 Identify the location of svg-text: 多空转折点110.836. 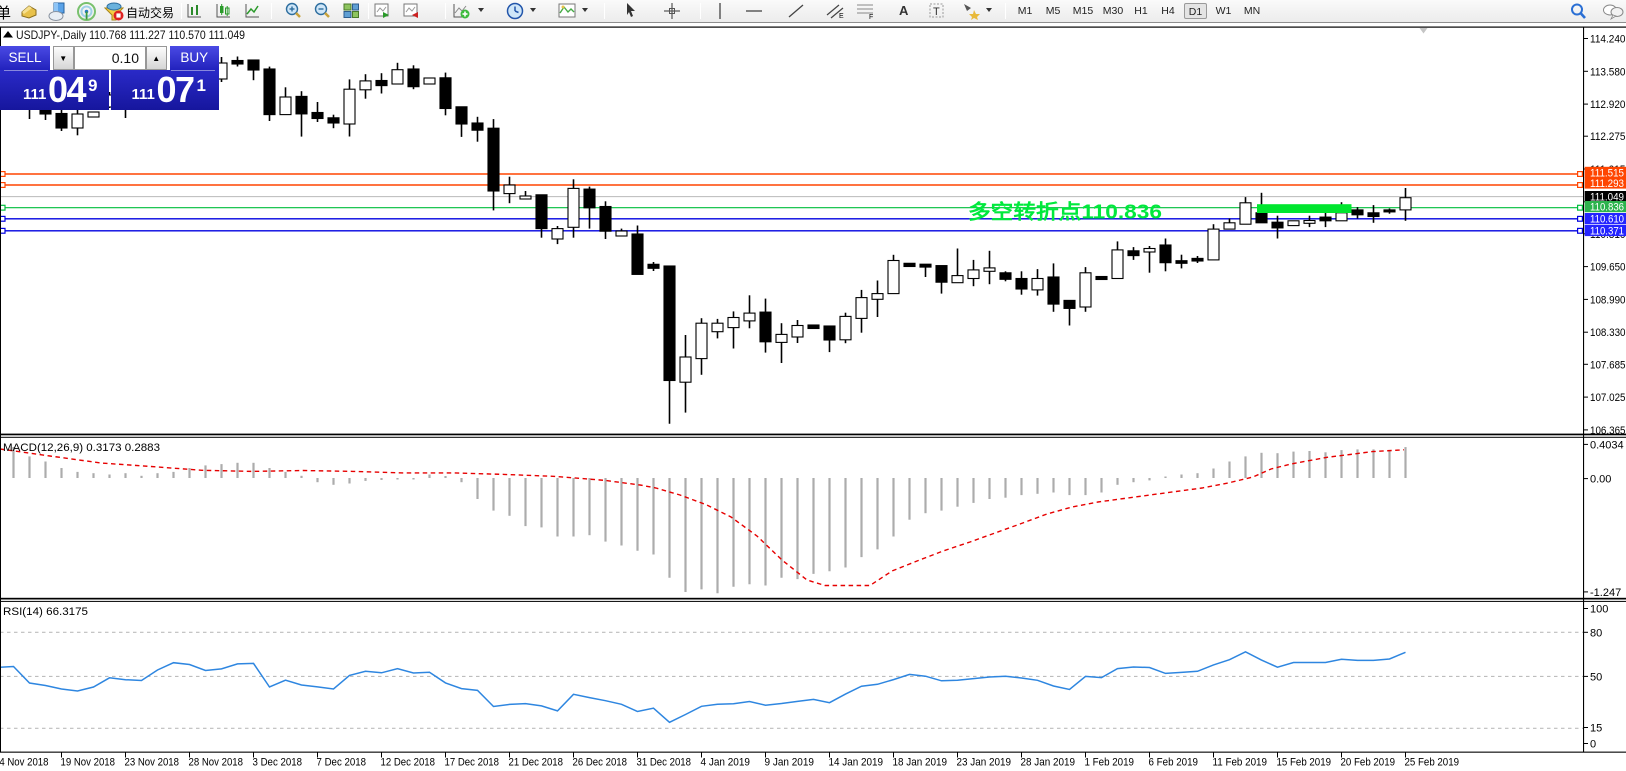
(1065, 212).